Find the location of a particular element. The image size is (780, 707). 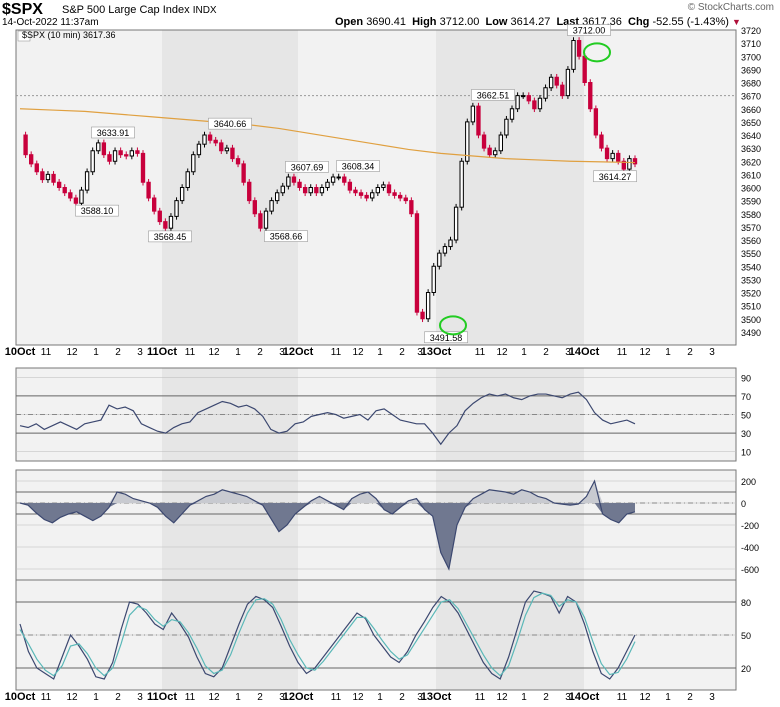

x-date-label: 13Oct is located at coordinates (436, 697).